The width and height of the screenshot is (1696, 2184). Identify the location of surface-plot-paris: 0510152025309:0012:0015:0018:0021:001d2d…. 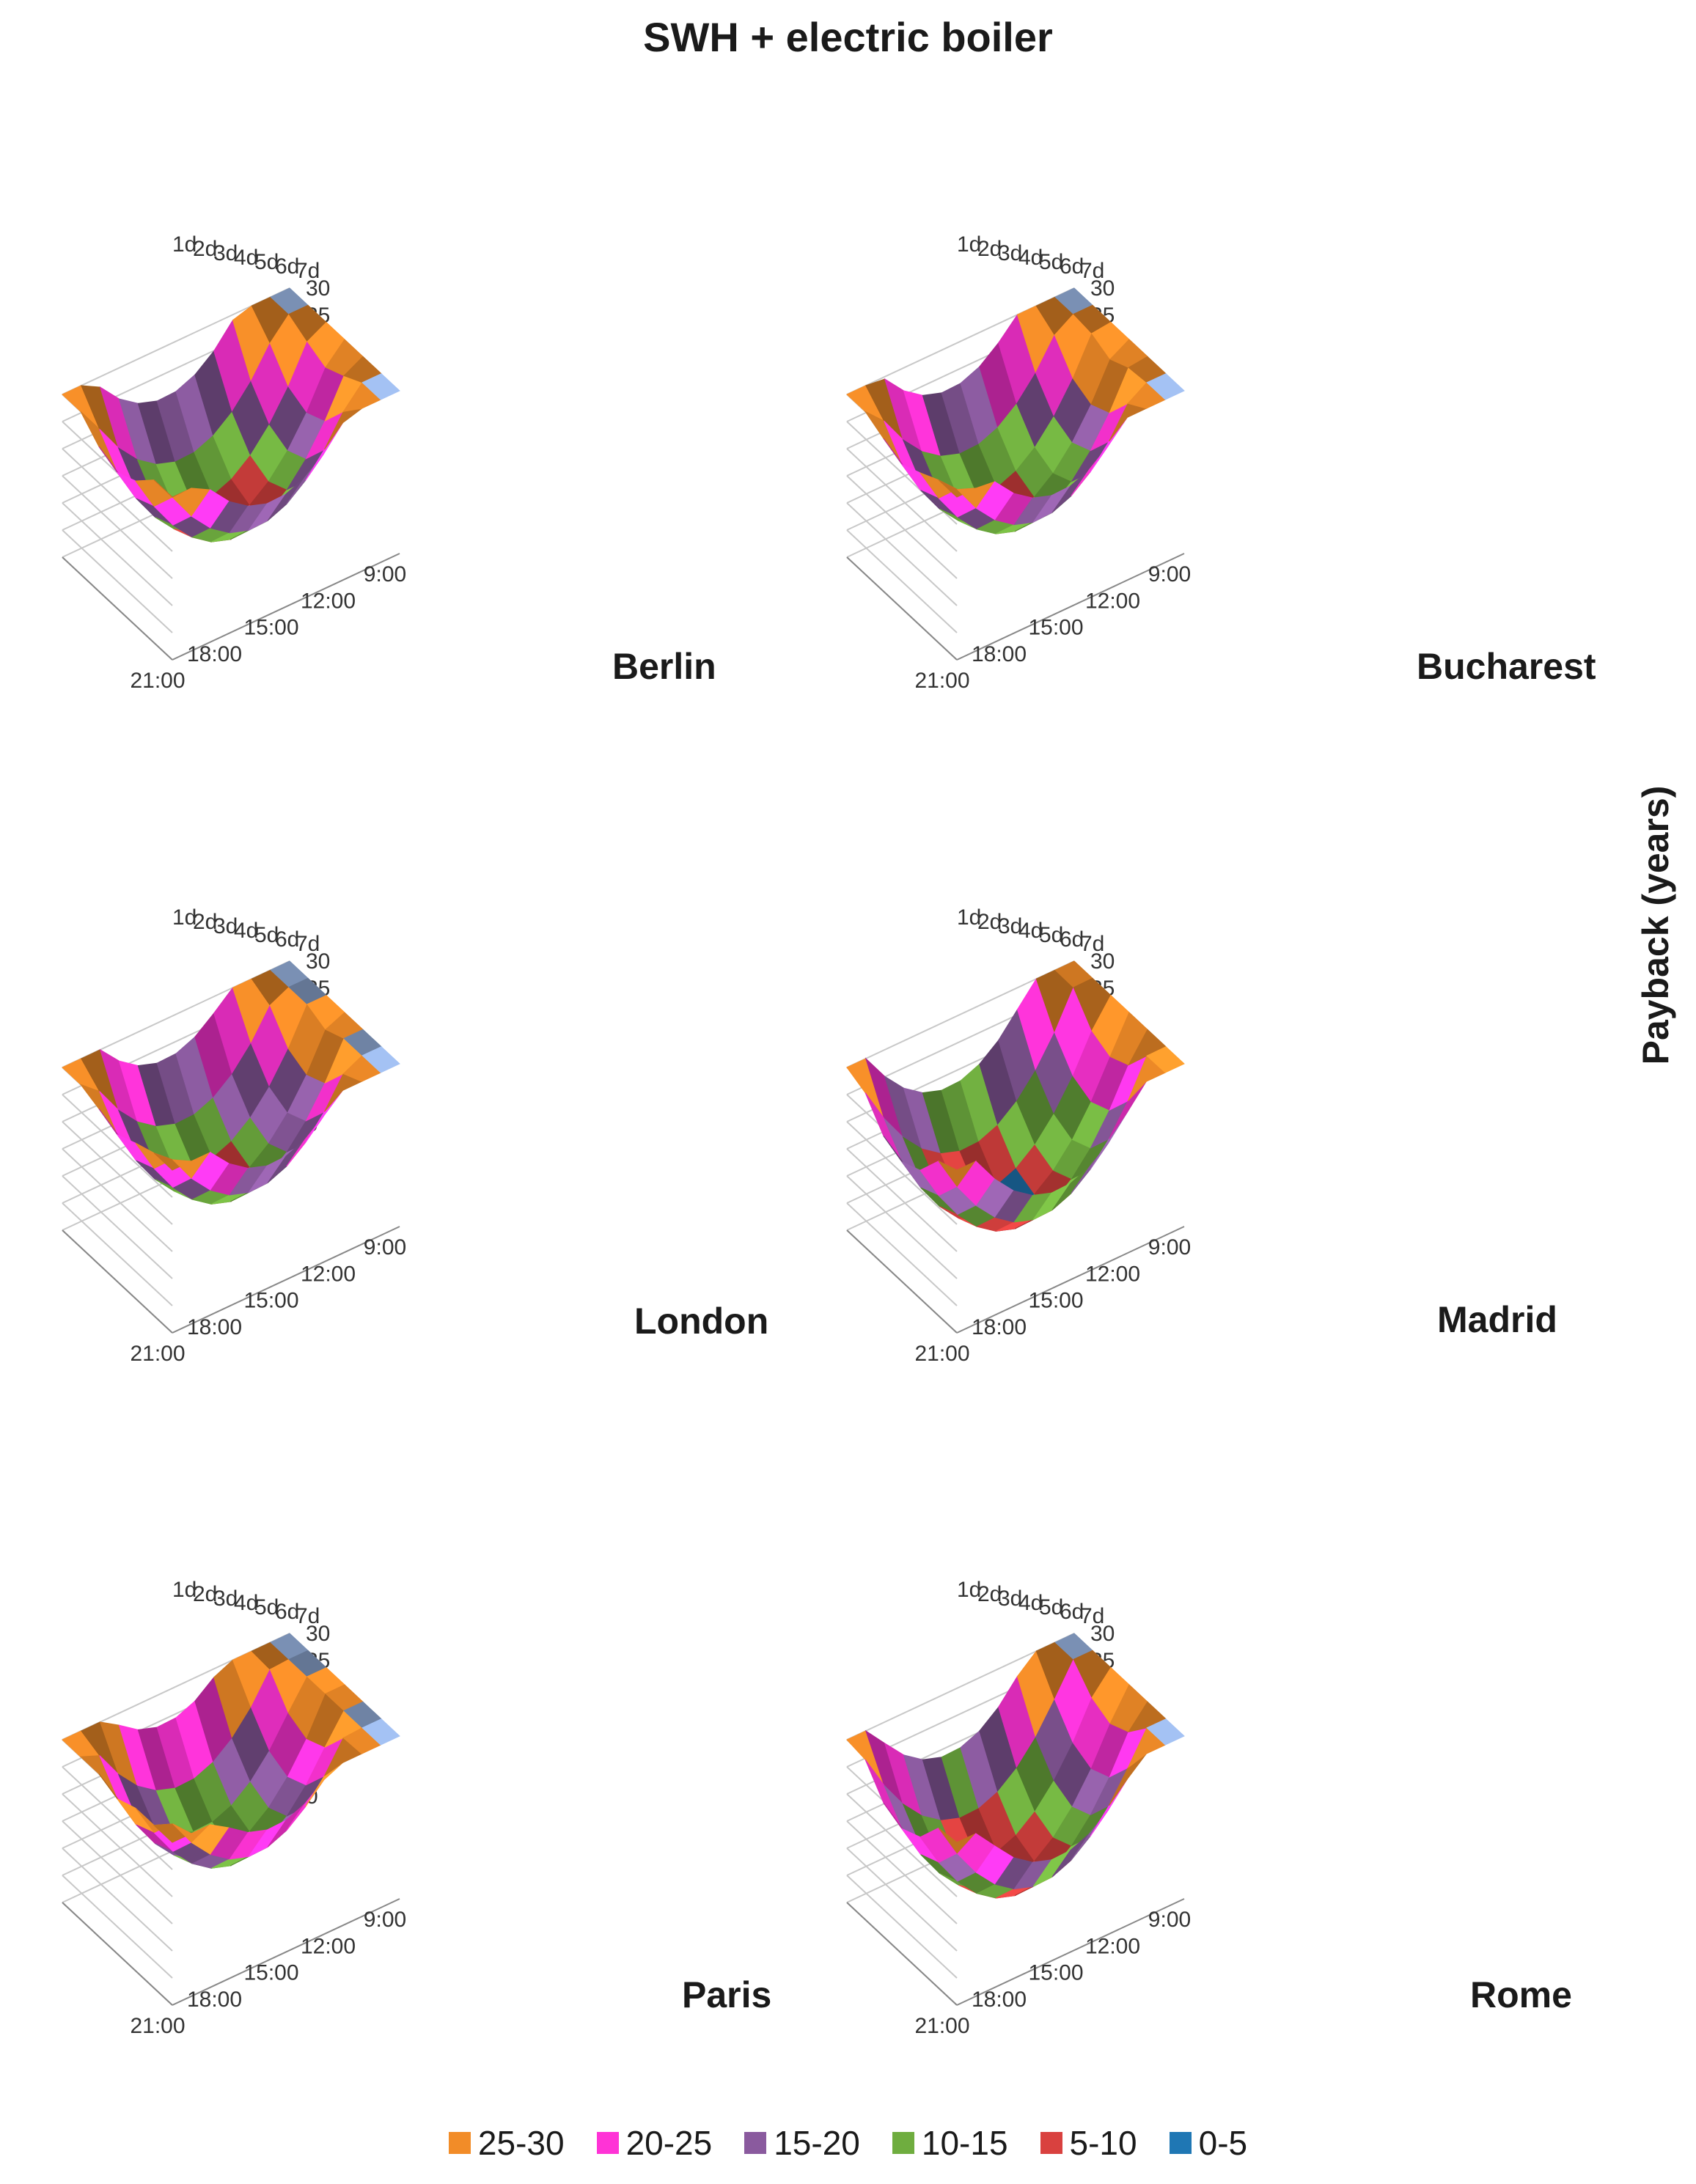
(234, 1808).